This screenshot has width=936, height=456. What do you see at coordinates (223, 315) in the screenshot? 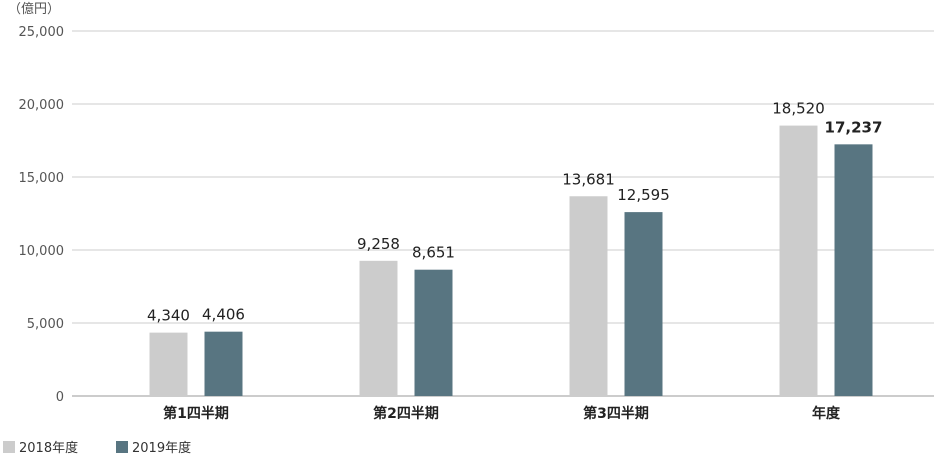
I see `data-label: 4,406` at bounding box center [223, 315].